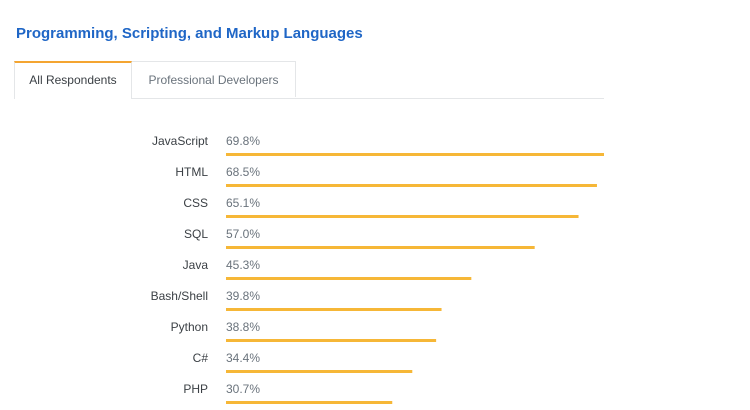  Describe the element at coordinates (195, 389) in the screenshot. I see `category-label: PHP` at that location.